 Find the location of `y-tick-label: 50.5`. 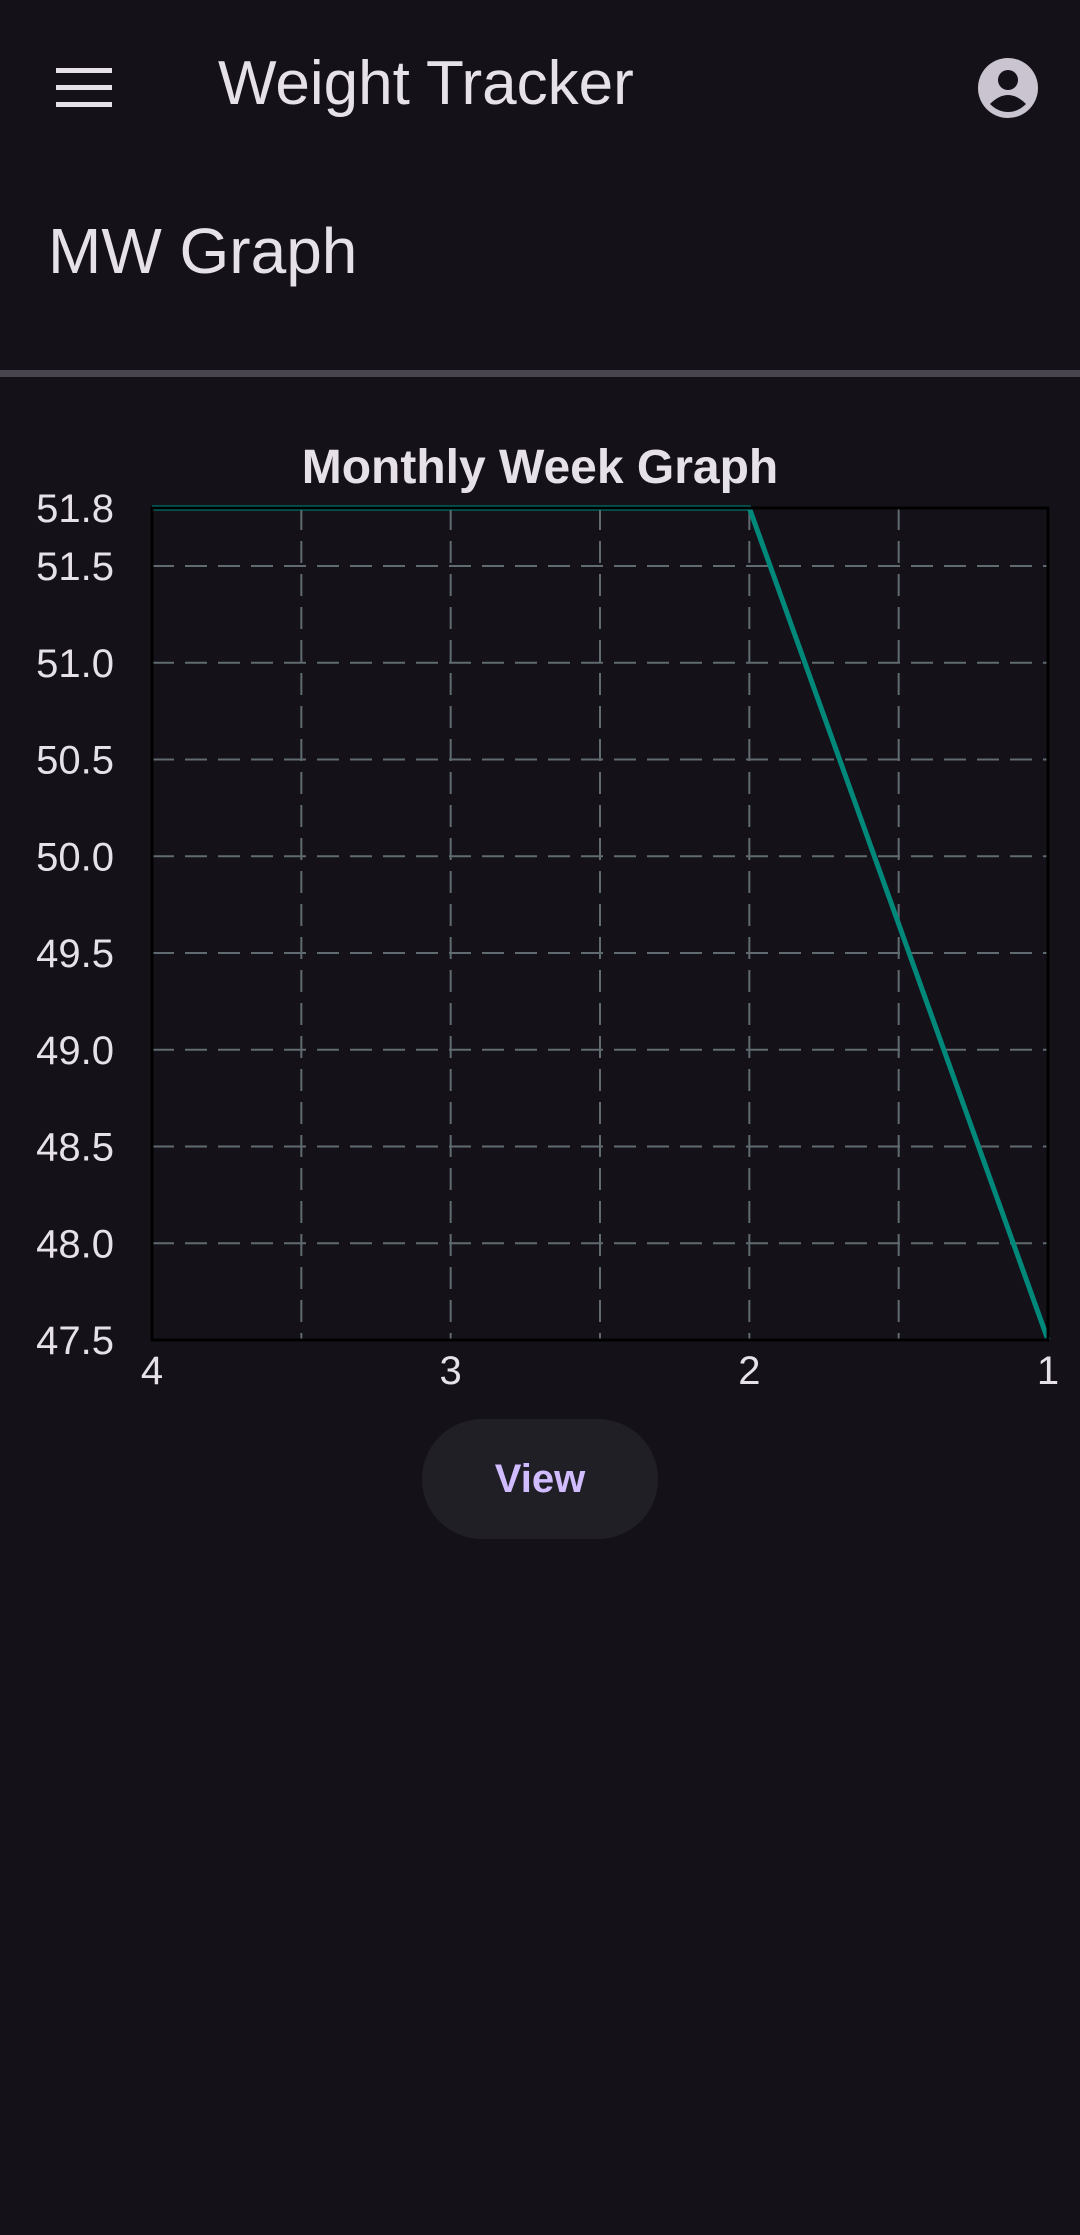

y-tick-label: 50.5 is located at coordinates (75, 761).